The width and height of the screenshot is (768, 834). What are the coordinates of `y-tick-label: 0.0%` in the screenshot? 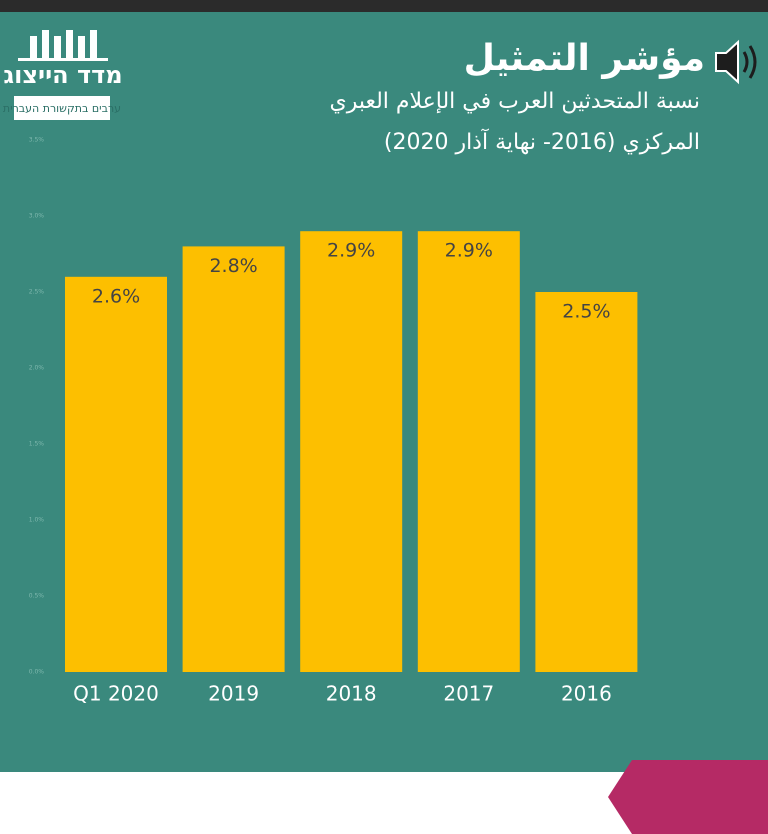 It's located at (37, 672).